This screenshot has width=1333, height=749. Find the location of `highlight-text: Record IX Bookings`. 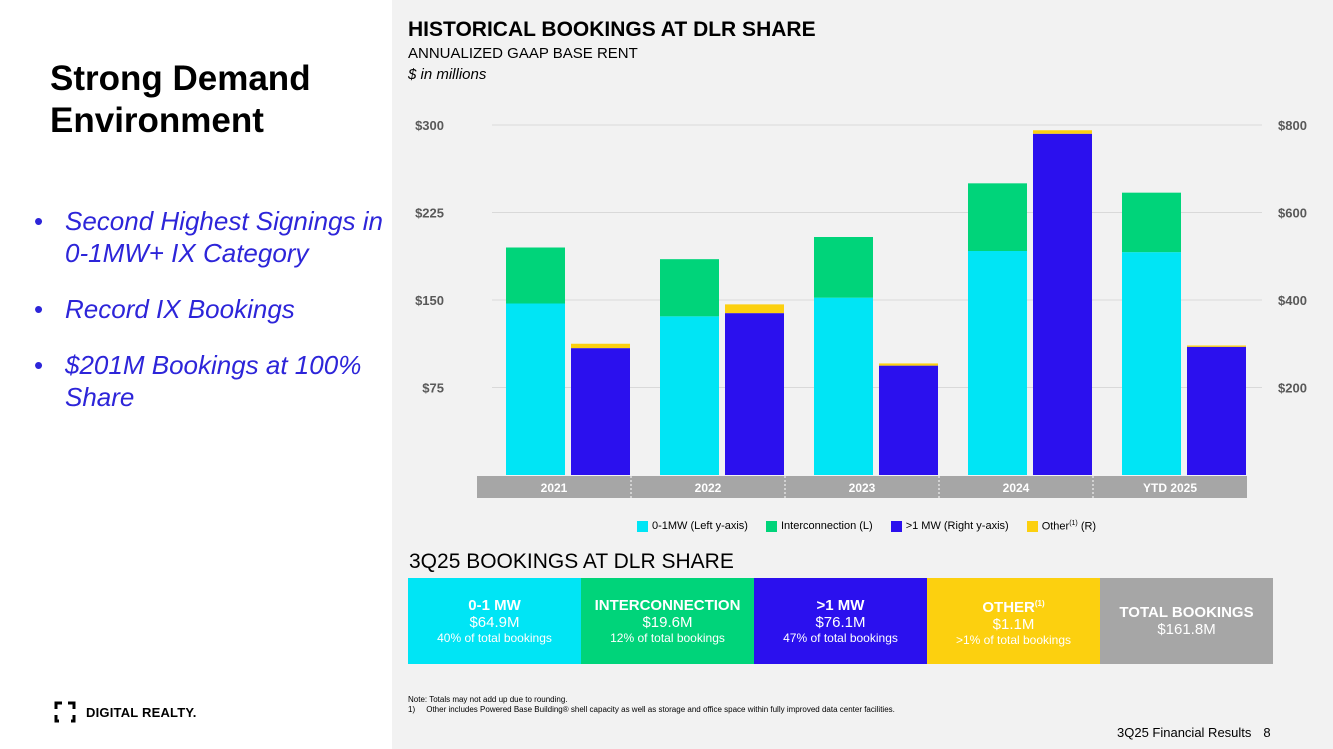

highlight-text: Record IX Bookings is located at coordinates (180, 309).